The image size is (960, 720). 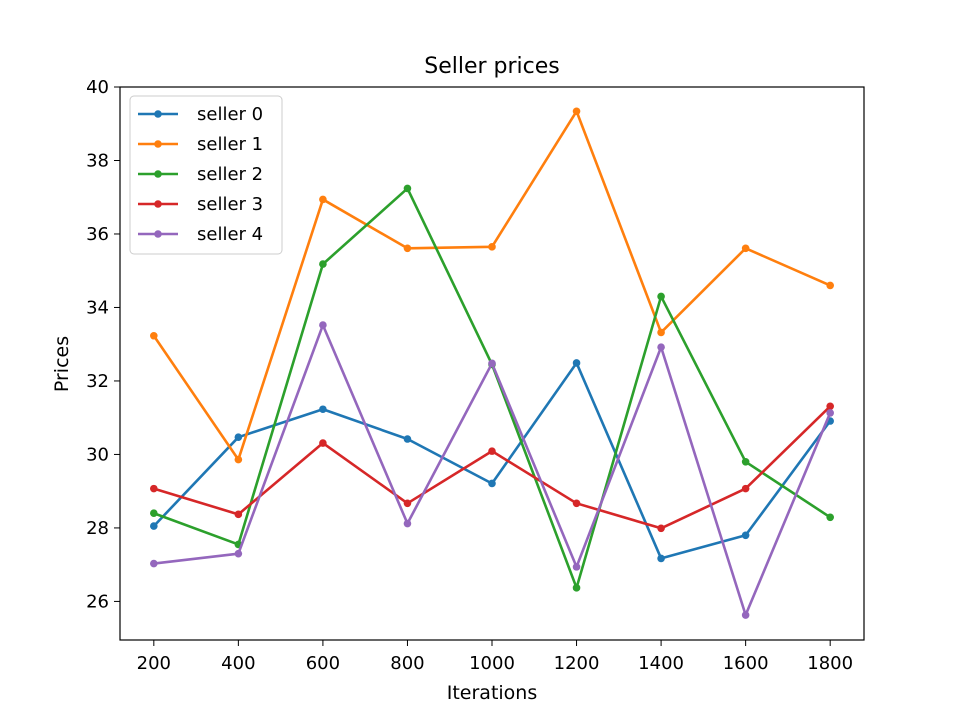 I want to click on x-tick-label: 1800, so click(x=830, y=663).